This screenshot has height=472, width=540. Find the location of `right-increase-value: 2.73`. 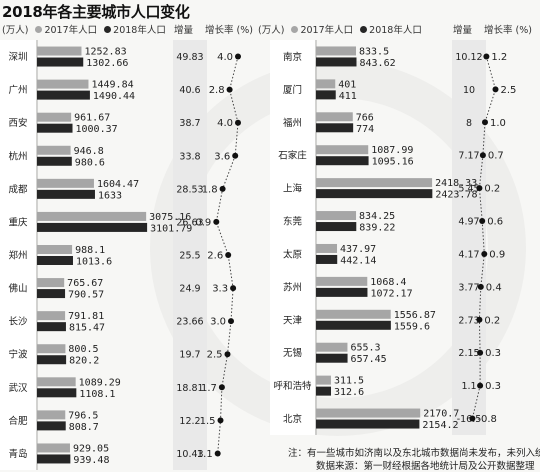

right-increase-value: 2.73 is located at coordinates (468, 320).